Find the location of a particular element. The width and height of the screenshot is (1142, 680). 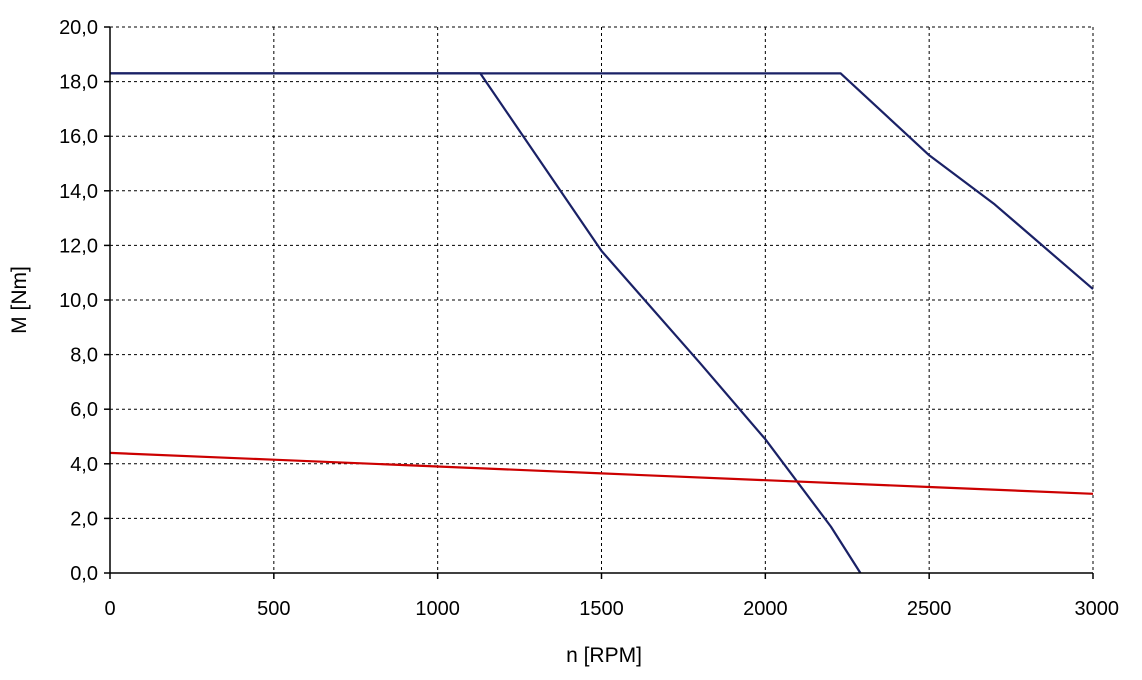

y-tick-label: 16,0 is located at coordinates (78, 137).